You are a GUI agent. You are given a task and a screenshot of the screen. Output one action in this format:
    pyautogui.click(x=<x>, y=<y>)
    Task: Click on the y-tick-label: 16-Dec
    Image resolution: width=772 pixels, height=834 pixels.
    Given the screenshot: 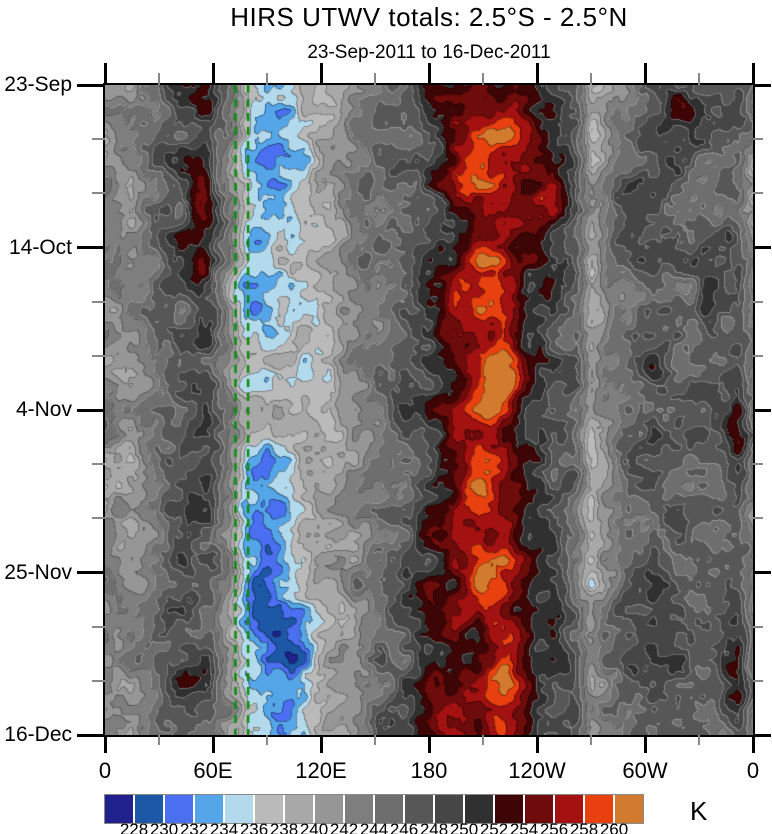 What is the action you would take?
    pyautogui.click(x=38, y=734)
    